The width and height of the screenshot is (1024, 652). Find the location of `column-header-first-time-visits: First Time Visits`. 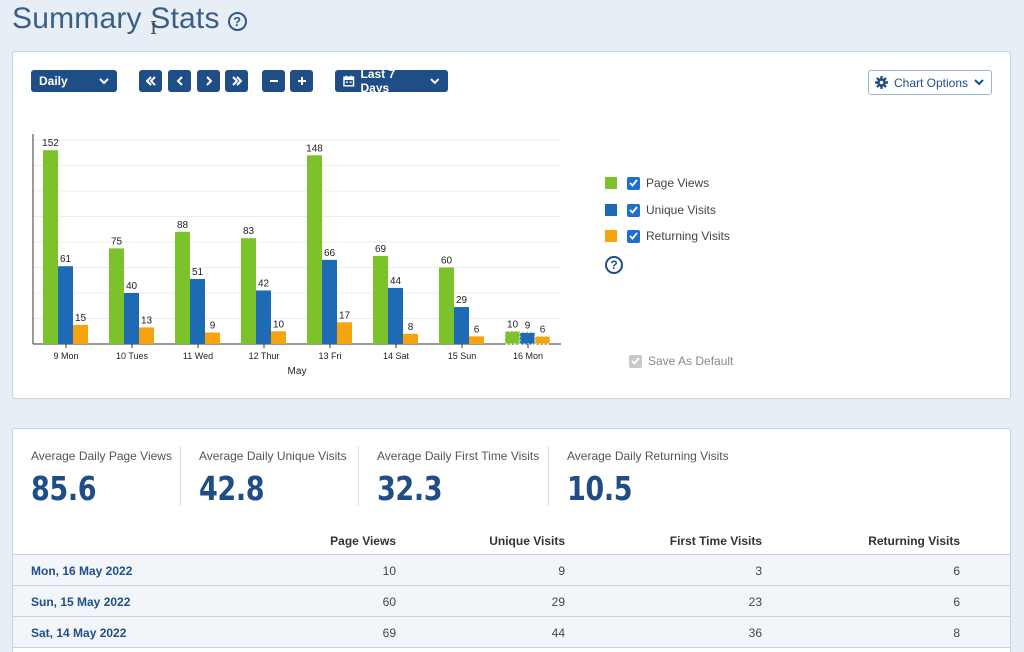

column-header-first-time-visits: First Time Visits is located at coordinates (715, 541).